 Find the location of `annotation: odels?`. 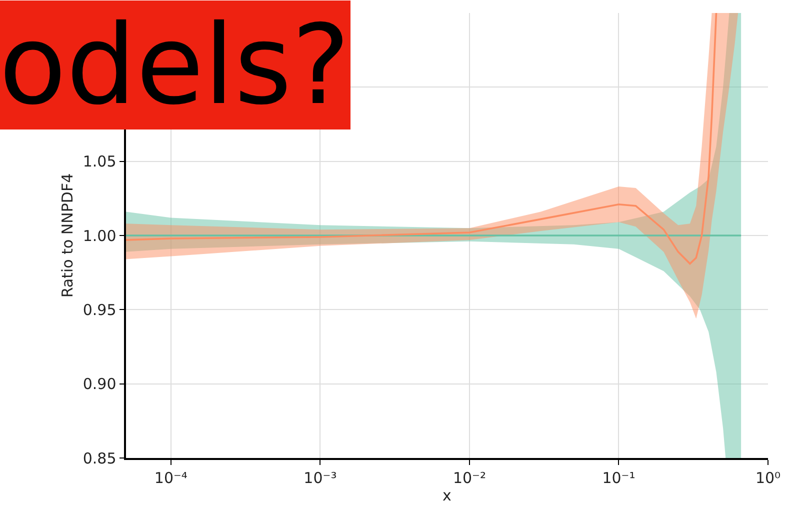

annotation: odels? is located at coordinates (175, 65).